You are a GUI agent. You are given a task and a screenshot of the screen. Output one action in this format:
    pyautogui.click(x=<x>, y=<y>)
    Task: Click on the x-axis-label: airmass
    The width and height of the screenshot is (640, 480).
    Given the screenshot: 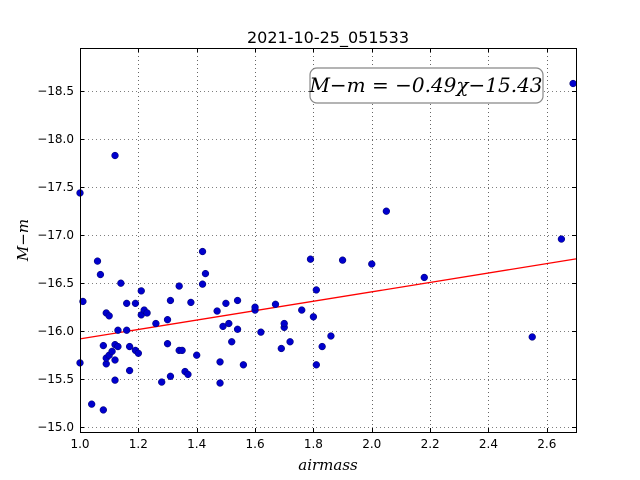 What is the action you would take?
    pyautogui.click(x=328, y=465)
    